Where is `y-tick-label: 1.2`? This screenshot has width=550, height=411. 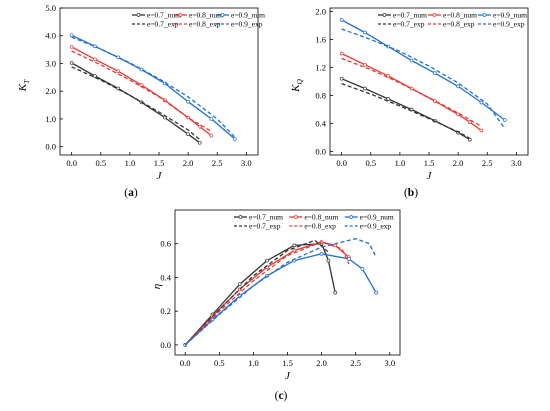 y-tick-label: 1.2 is located at coordinates (320, 68).